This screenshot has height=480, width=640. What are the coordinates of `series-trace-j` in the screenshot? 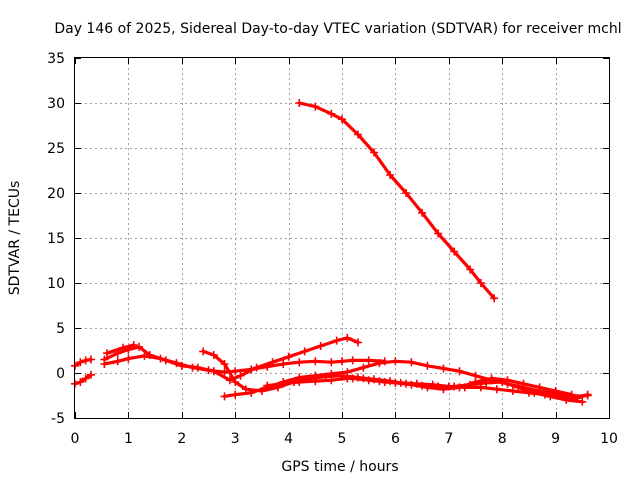 It's located at (396, 200).